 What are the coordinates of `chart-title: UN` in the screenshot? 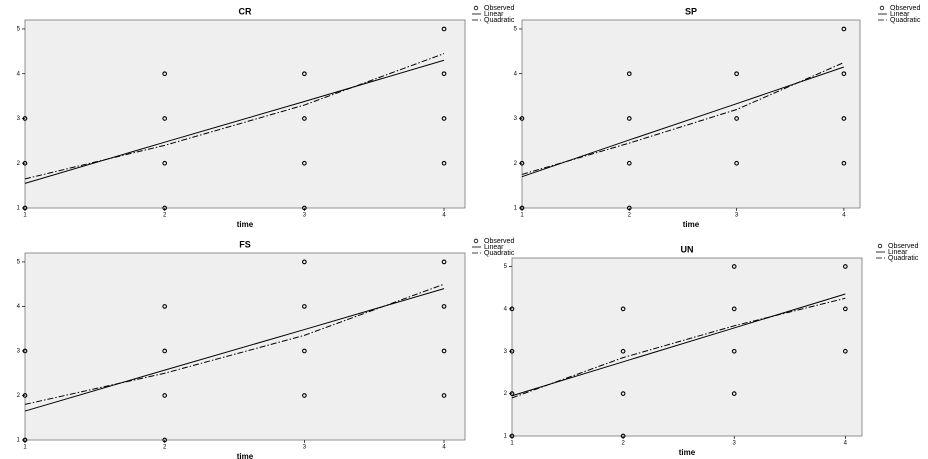 It's located at (687, 249).